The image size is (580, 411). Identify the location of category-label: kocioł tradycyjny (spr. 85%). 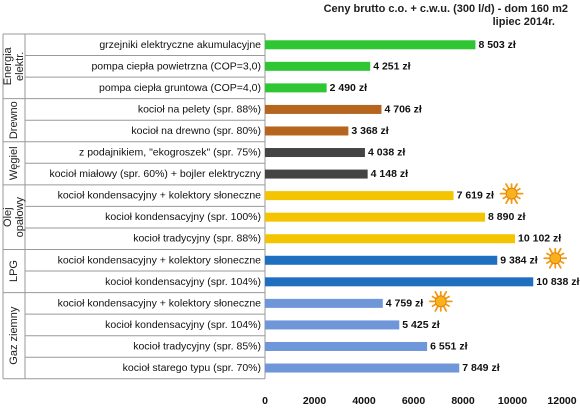
(197, 346).